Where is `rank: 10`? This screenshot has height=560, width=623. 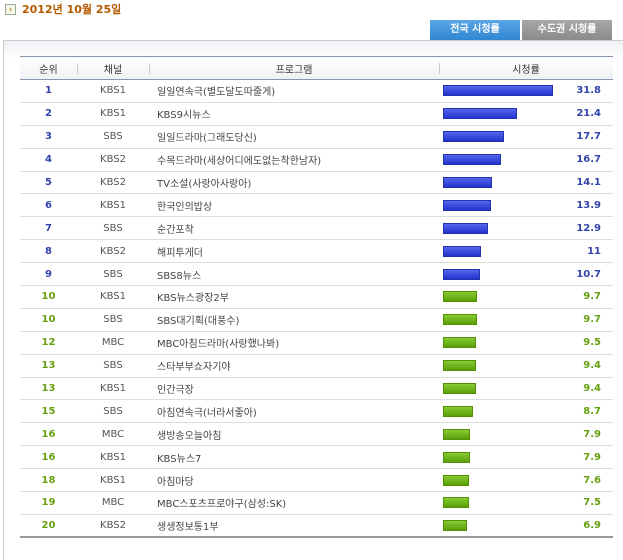 rank: 10 is located at coordinates (48, 297).